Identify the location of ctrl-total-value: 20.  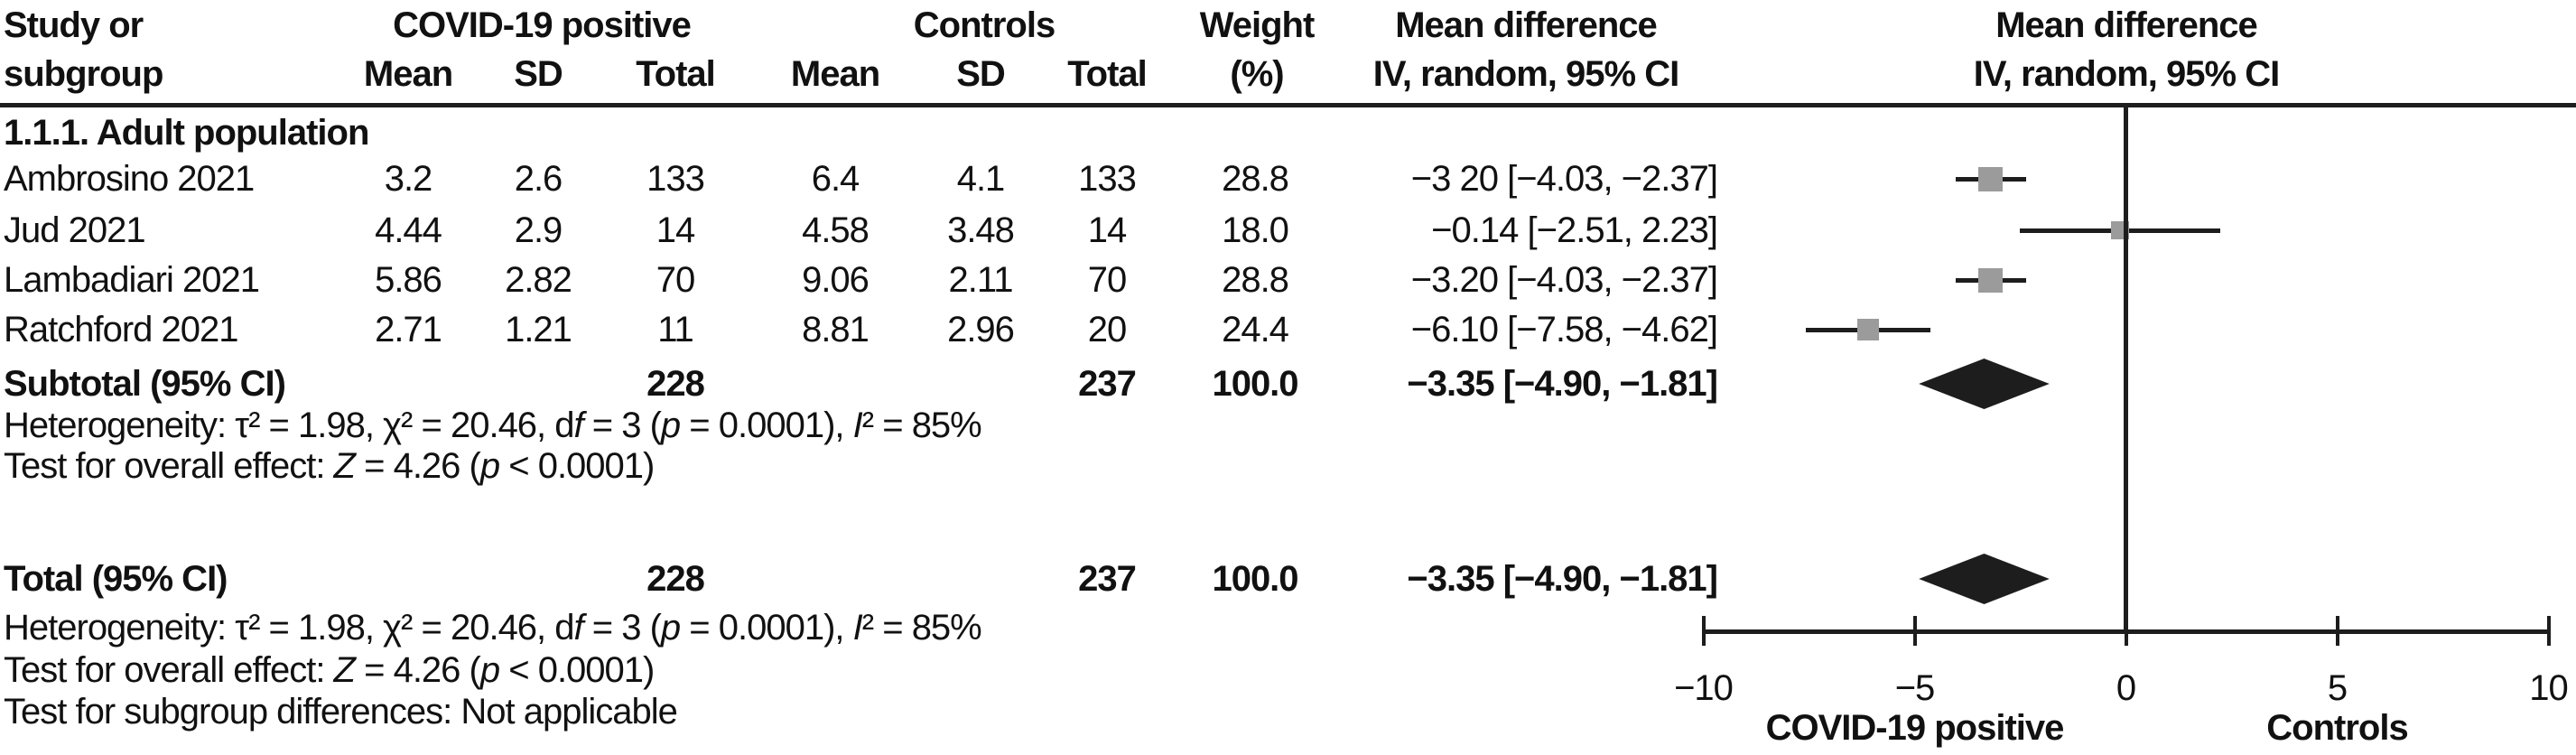
(1107, 330).